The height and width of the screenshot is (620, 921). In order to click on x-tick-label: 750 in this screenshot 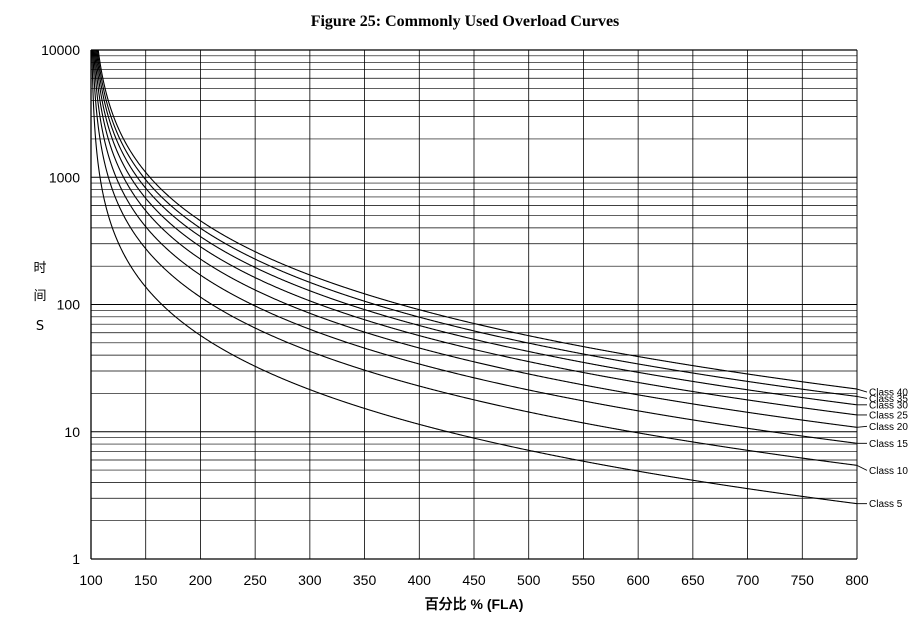, I will do `click(803, 580)`.